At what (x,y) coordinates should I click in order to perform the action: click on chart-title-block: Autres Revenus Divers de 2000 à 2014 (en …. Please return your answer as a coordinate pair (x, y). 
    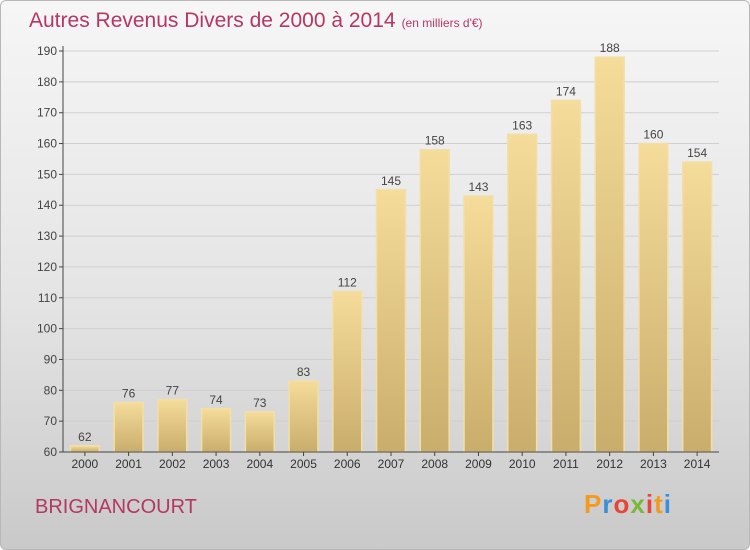
    Looking at the image, I should click on (256, 21).